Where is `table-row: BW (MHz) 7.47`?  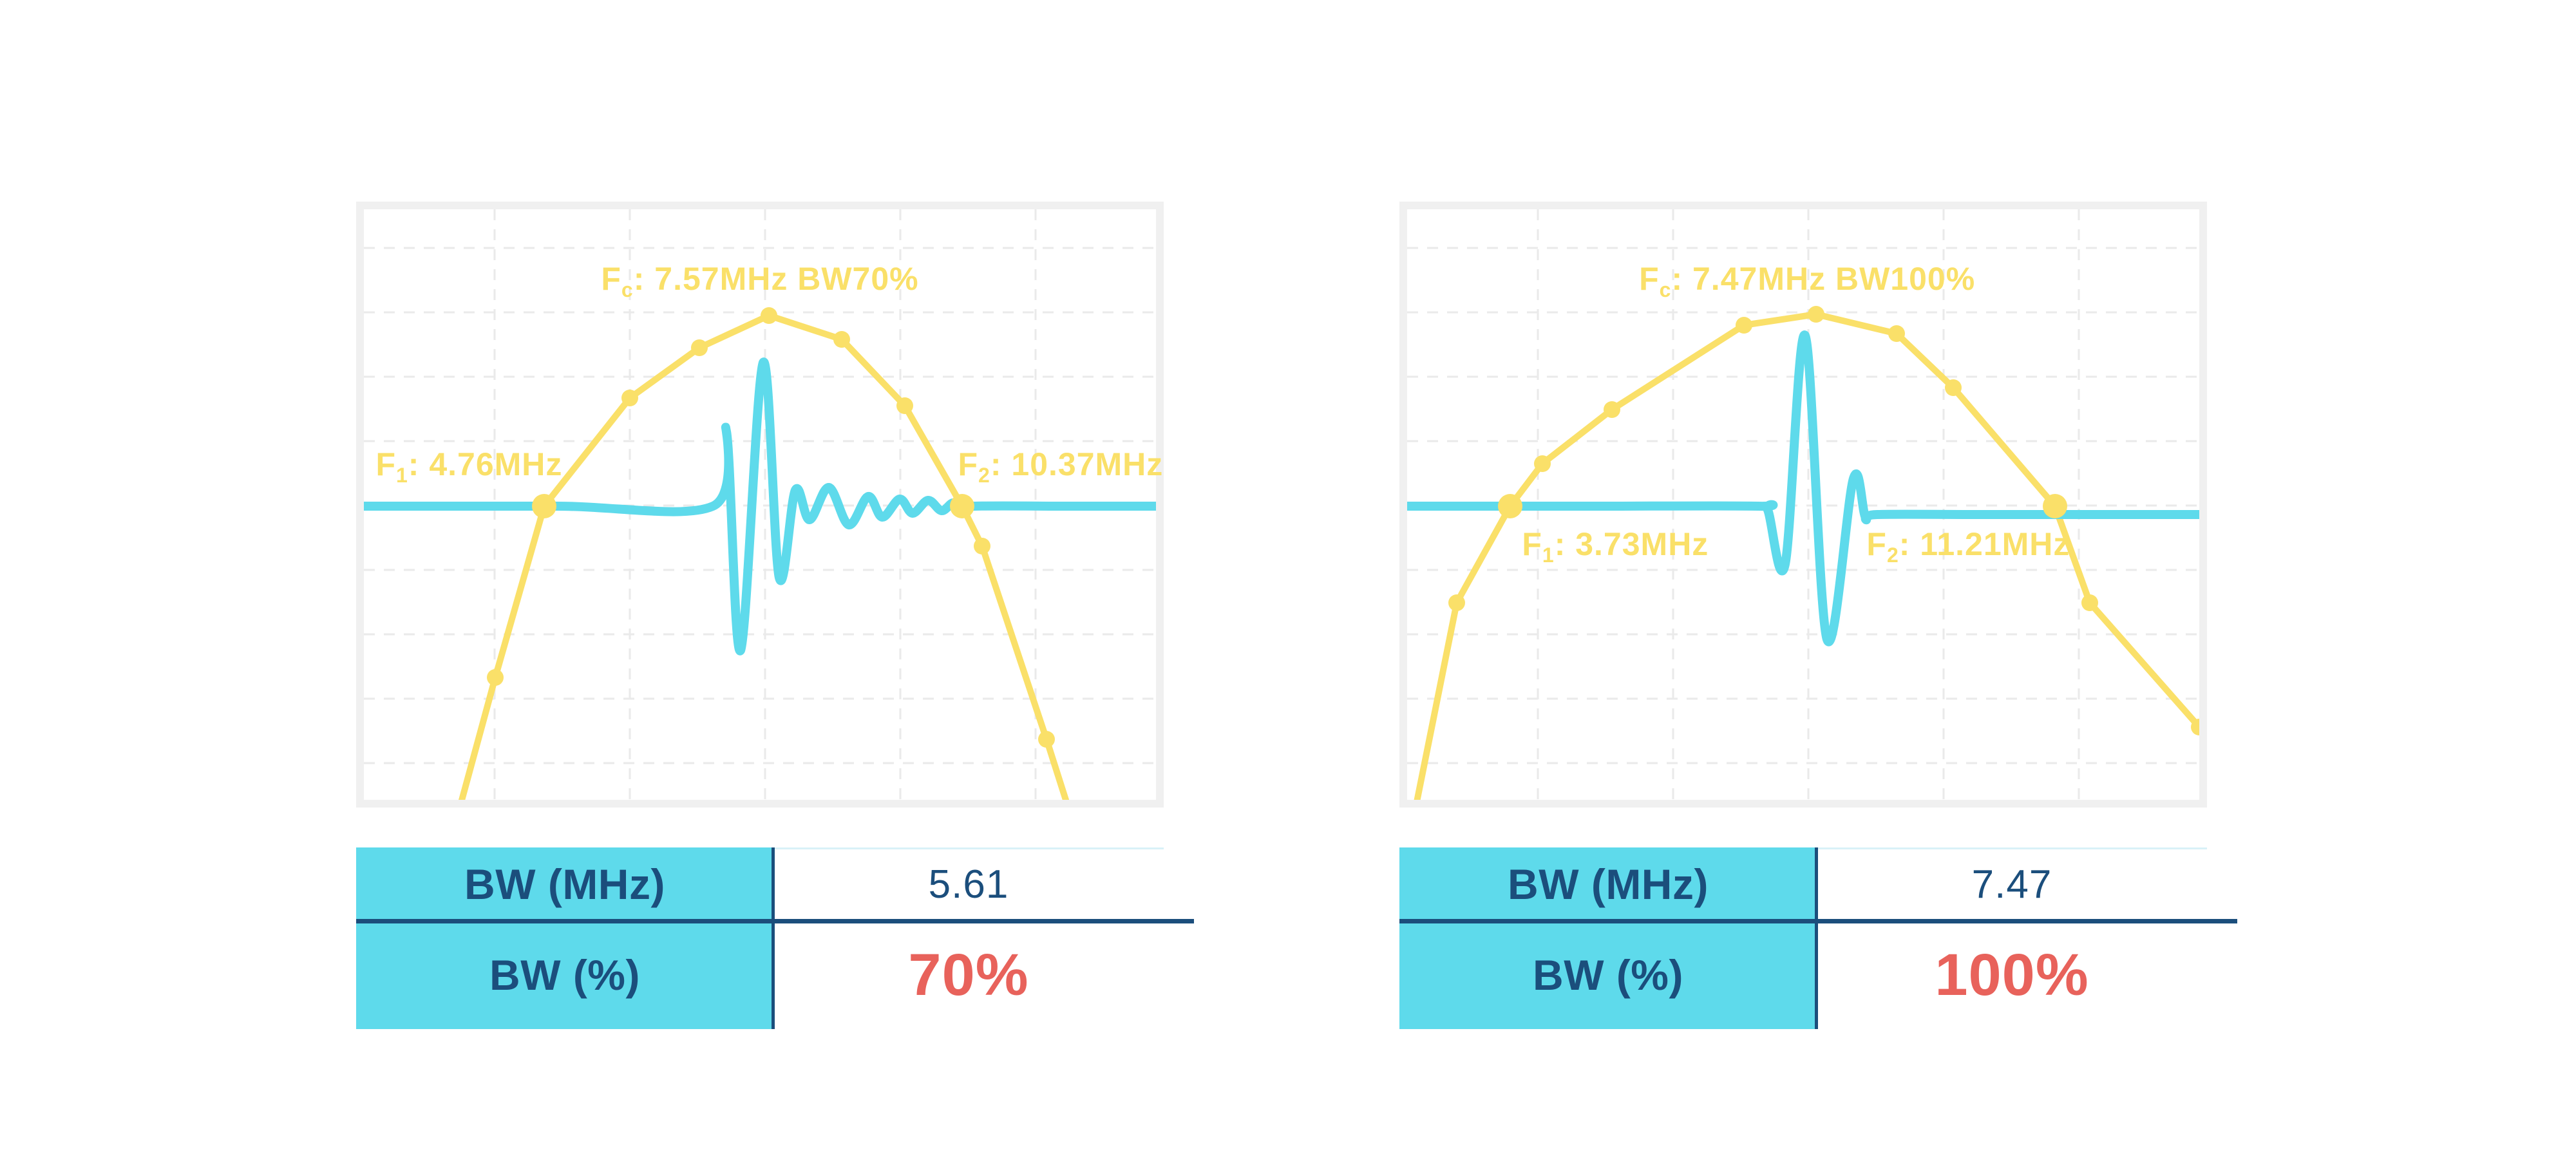 table-row: BW (MHz) 7.47 is located at coordinates (1803, 884).